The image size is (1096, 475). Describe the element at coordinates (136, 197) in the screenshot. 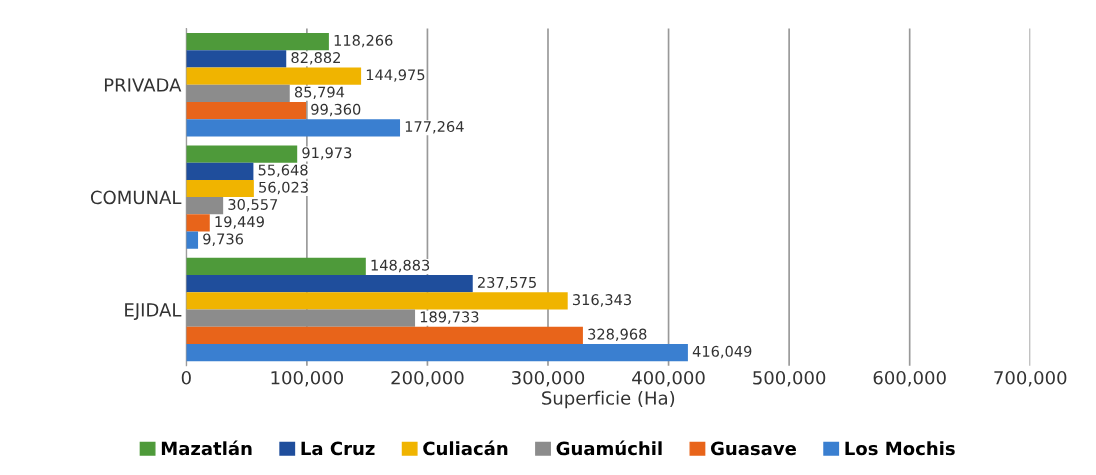

I see `y-tick-label: COMUNAL` at that location.